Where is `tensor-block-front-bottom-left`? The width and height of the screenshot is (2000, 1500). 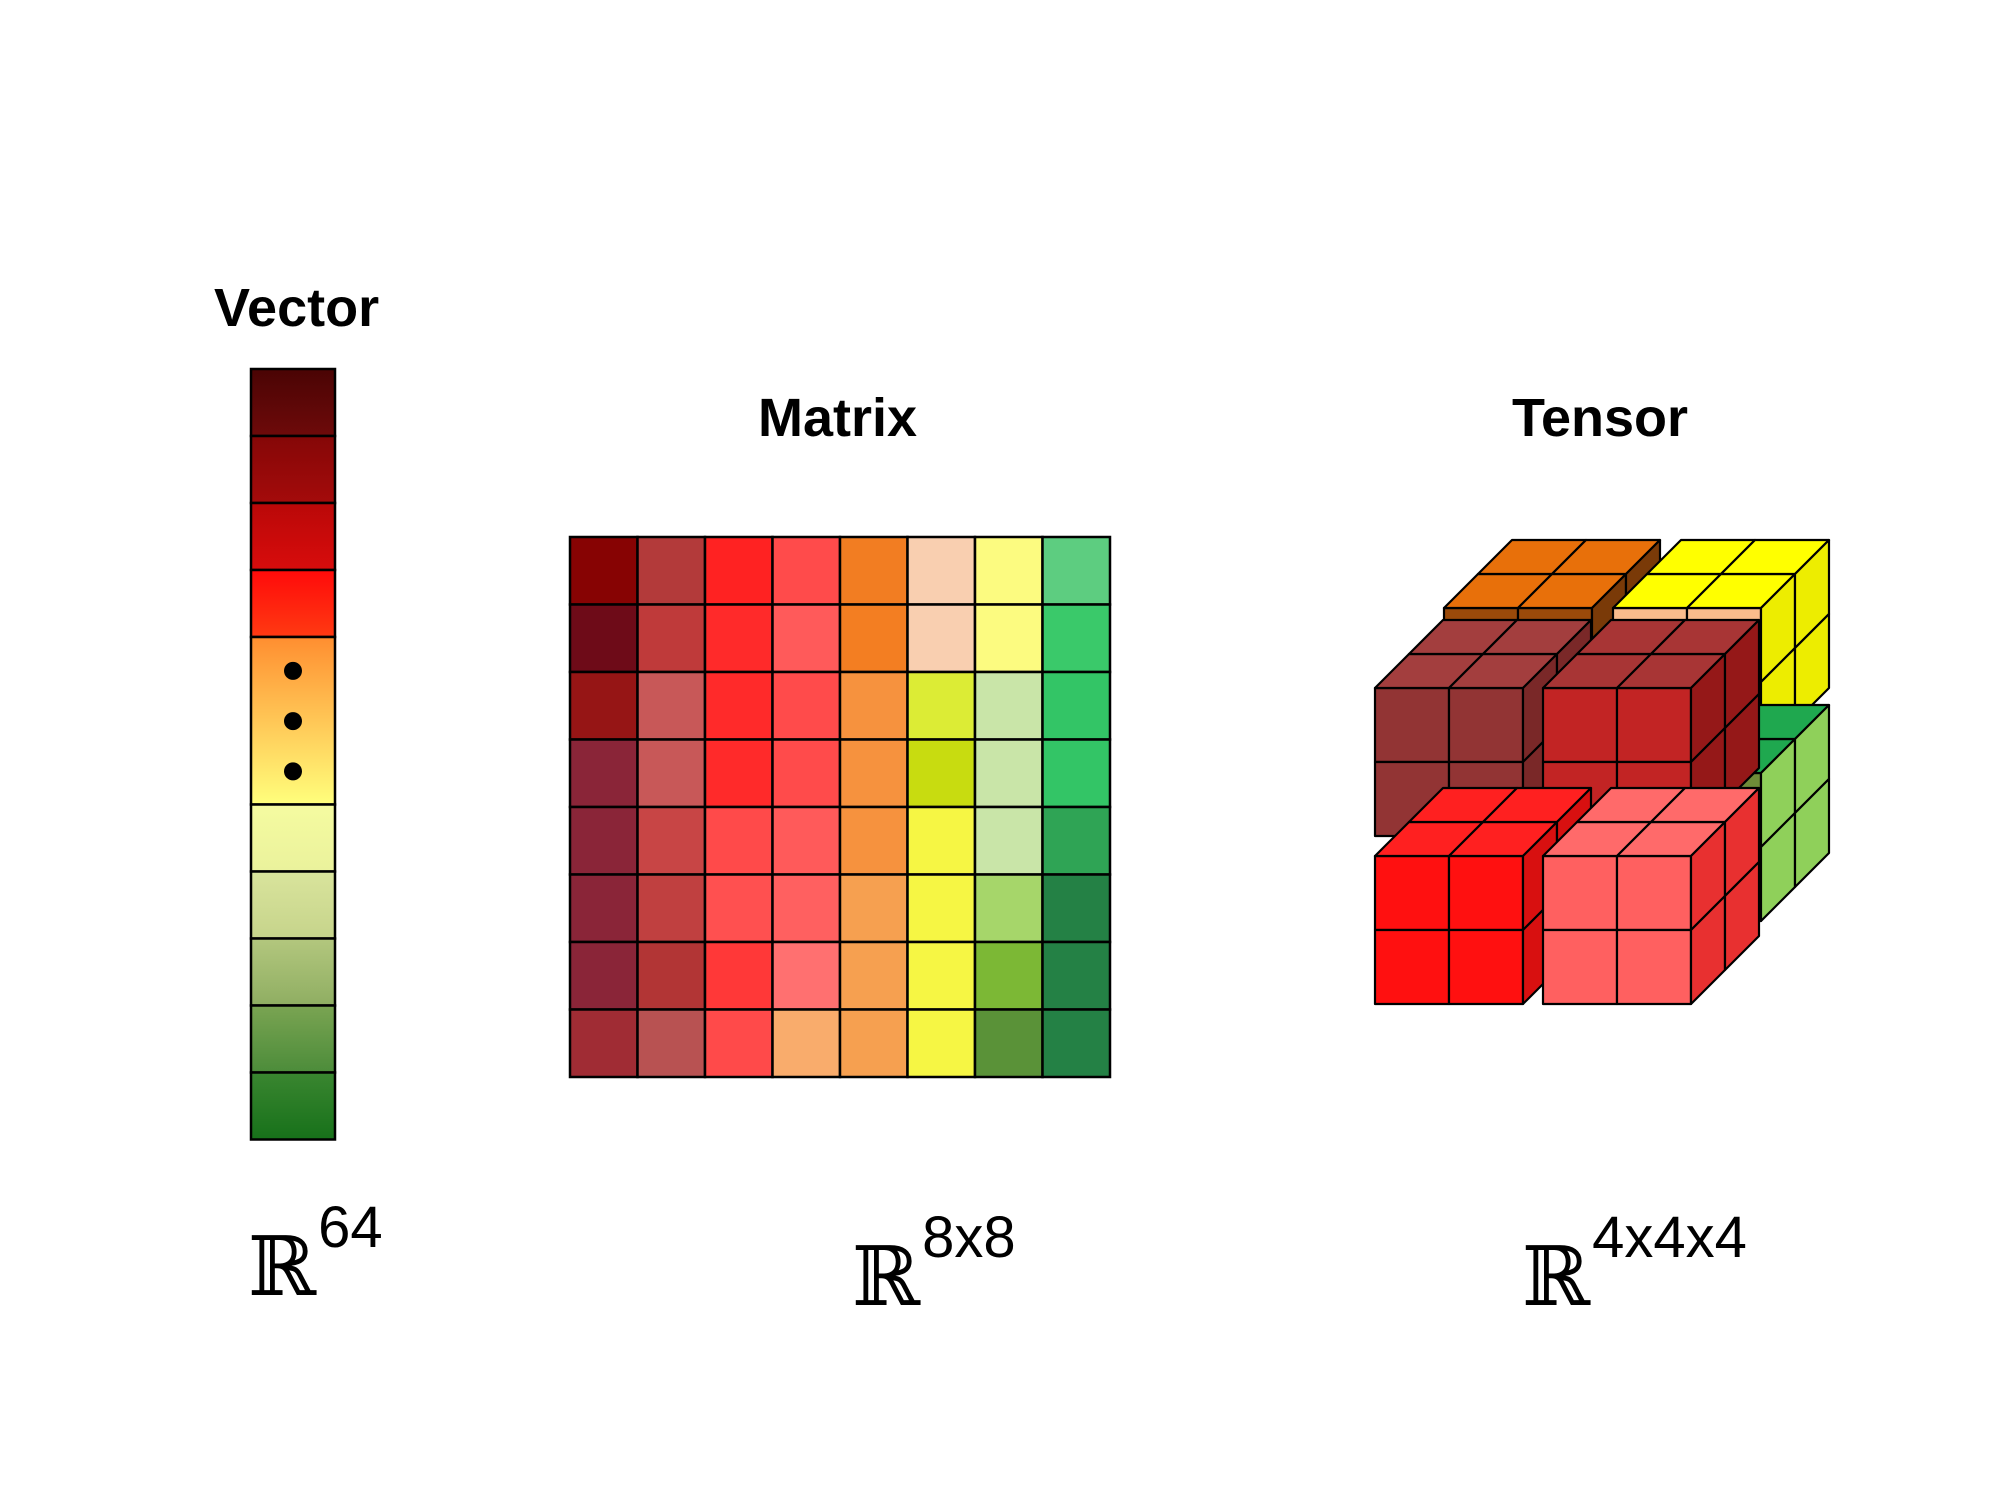
tensor-block-front-bottom-left is located at coordinates (1483, 896).